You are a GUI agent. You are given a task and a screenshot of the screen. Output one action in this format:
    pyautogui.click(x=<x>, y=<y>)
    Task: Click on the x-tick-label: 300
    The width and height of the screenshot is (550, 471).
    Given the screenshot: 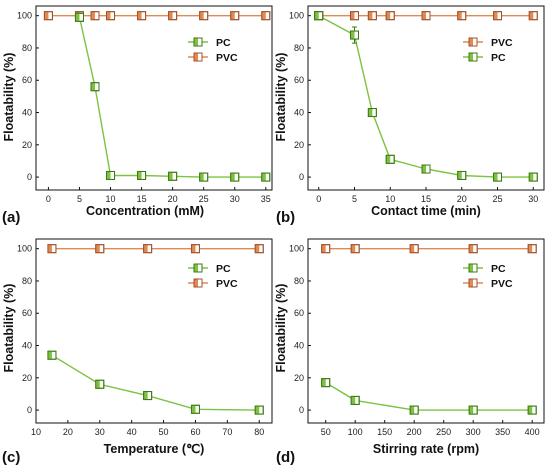 What is the action you would take?
    pyautogui.click(x=473, y=432)
    